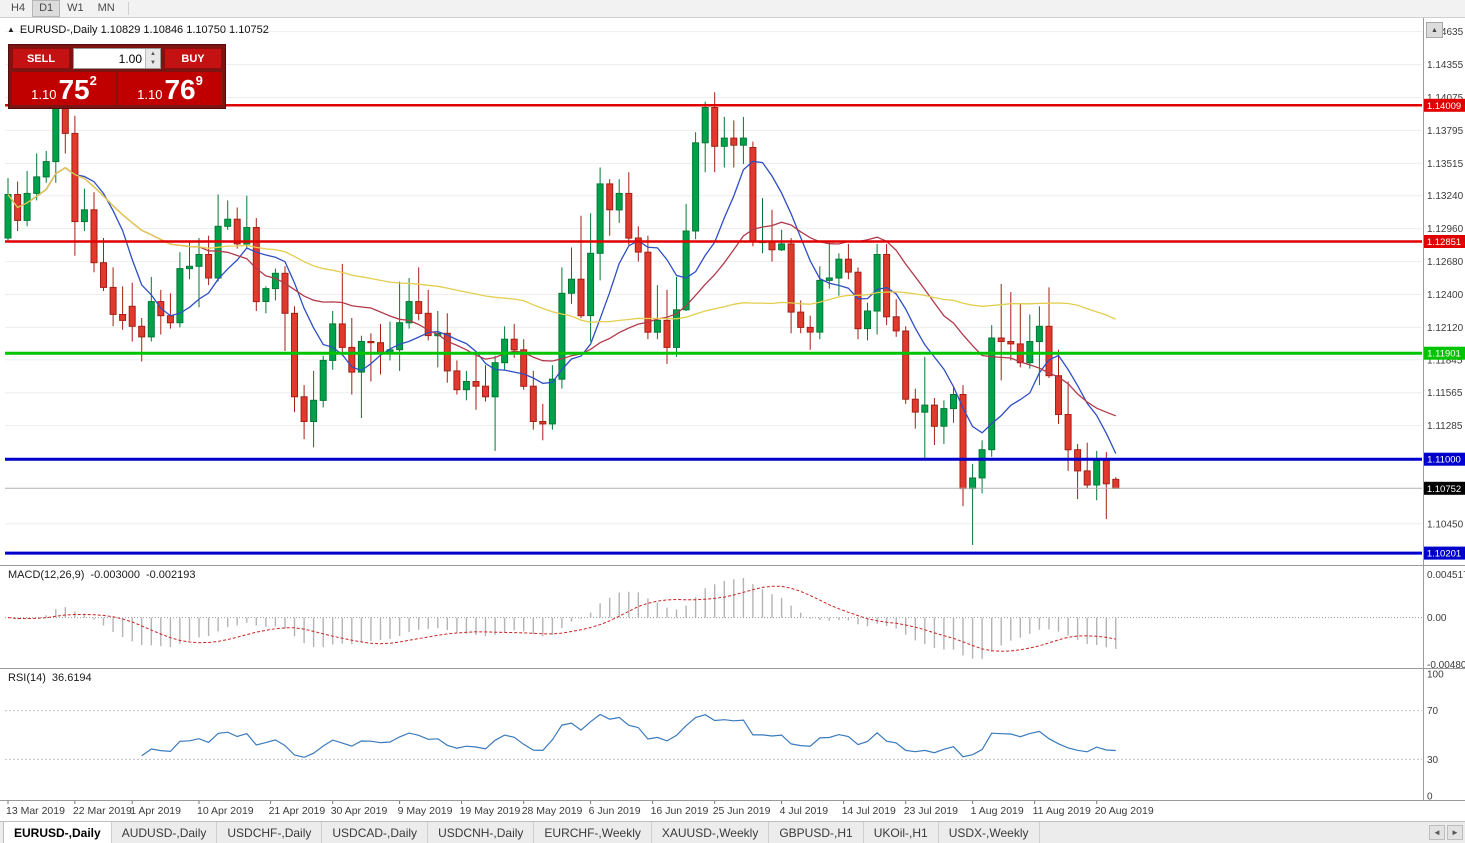 The height and width of the screenshot is (843, 1465). I want to click on svg-text: 9 May 2019, so click(425, 811).